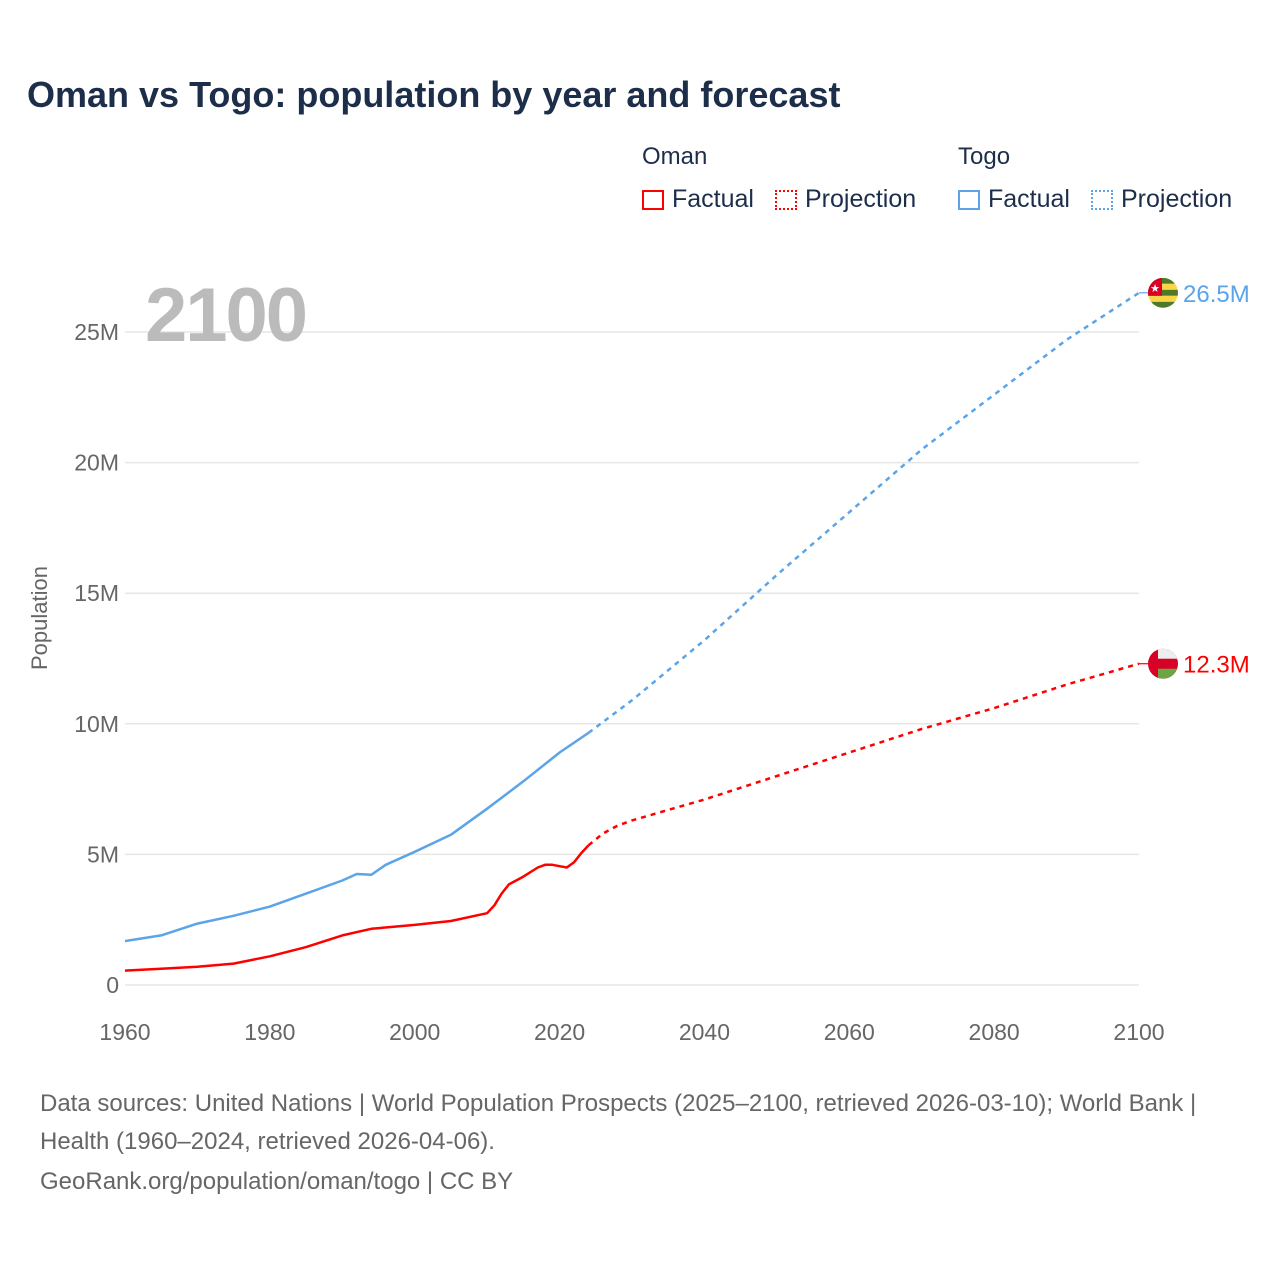 Image resolution: width=1280 pixels, height=1280 pixels. I want to click on oman-projection-line, so click(863, 754).